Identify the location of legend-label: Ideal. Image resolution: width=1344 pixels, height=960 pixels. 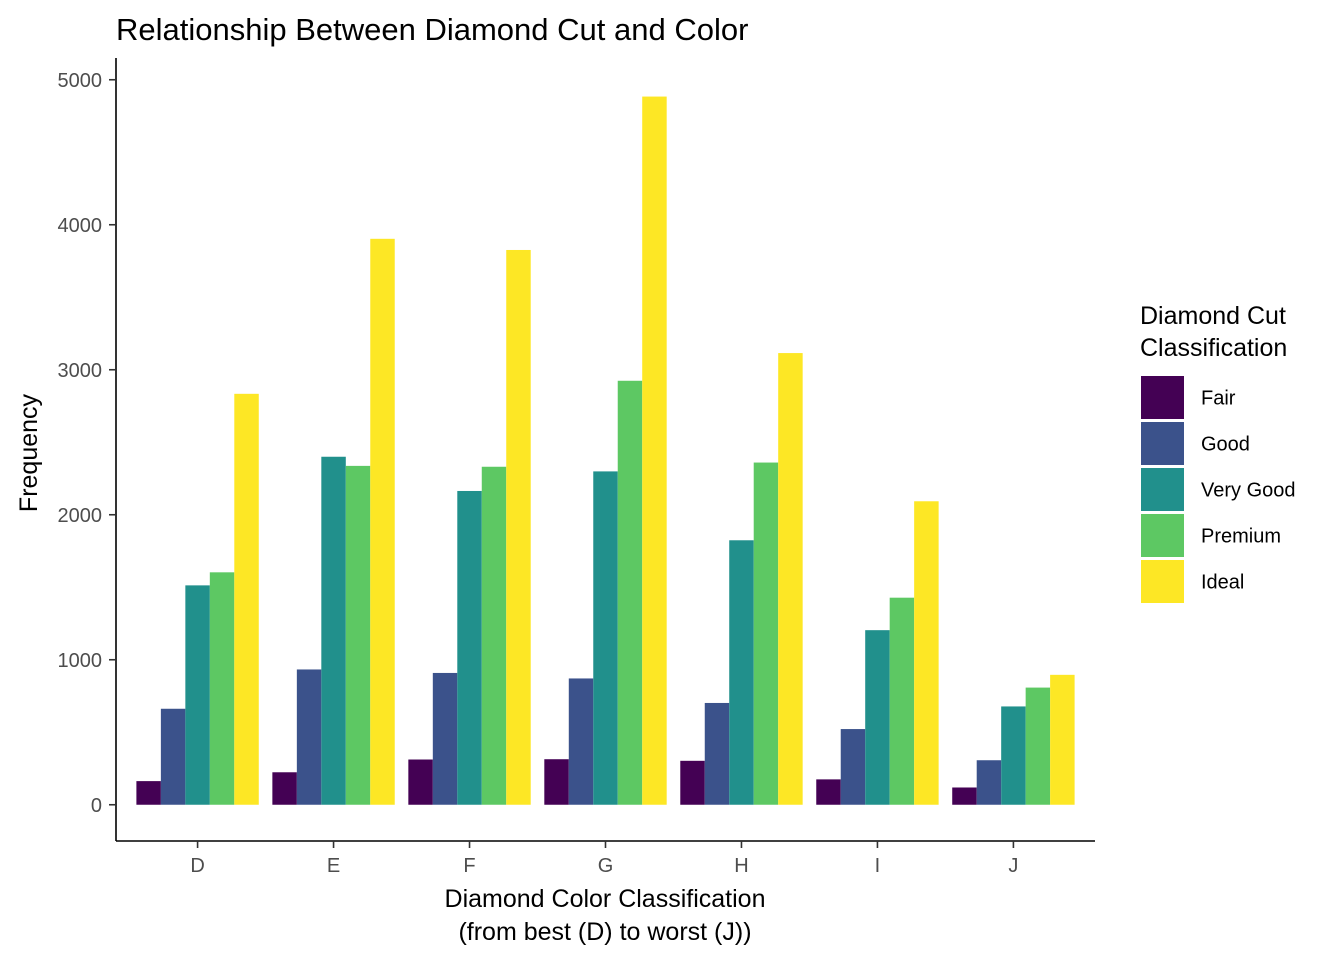
(1222, 583).